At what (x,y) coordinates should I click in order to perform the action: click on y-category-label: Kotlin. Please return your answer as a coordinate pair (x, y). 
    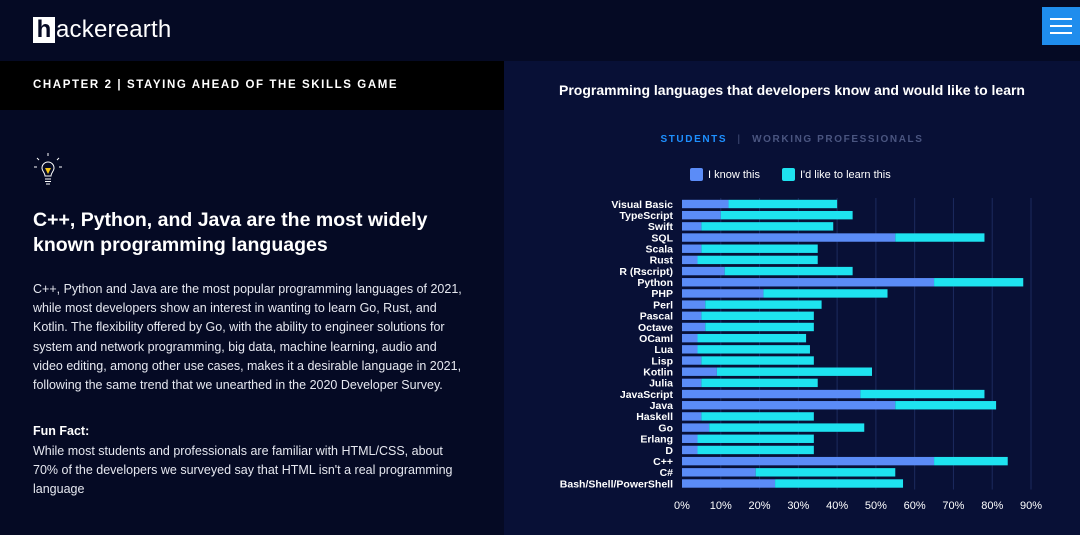
    Looking at the image, I should click on (658, 373).